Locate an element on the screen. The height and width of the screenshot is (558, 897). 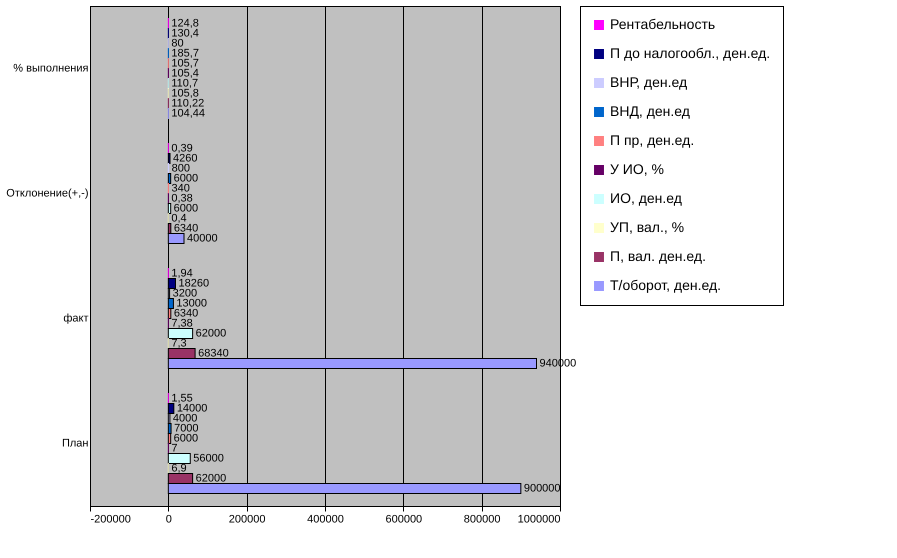
legend-label: Т/оборот, ден.ед. is located at coordinates (666, 285).